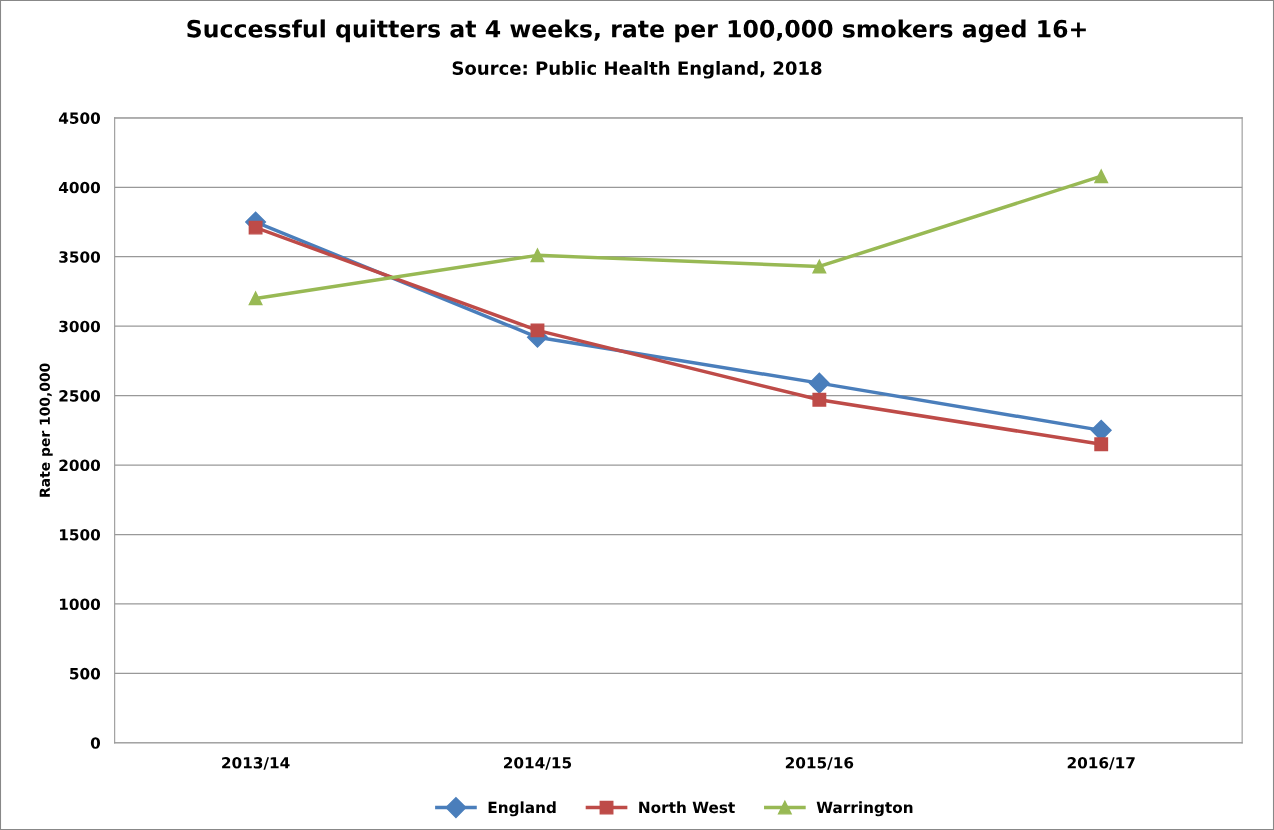 This screenshot has width=1274, height=830. I want to click on y-tick-label: 2000, so click(80, 465).